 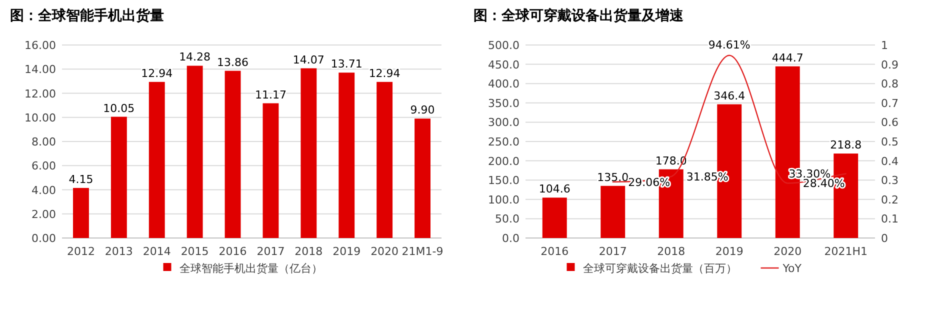 What do you see at coordinates (119, 108) in the screenshot?
I see `data-label: 10.05` at bounding box center [119, 108].